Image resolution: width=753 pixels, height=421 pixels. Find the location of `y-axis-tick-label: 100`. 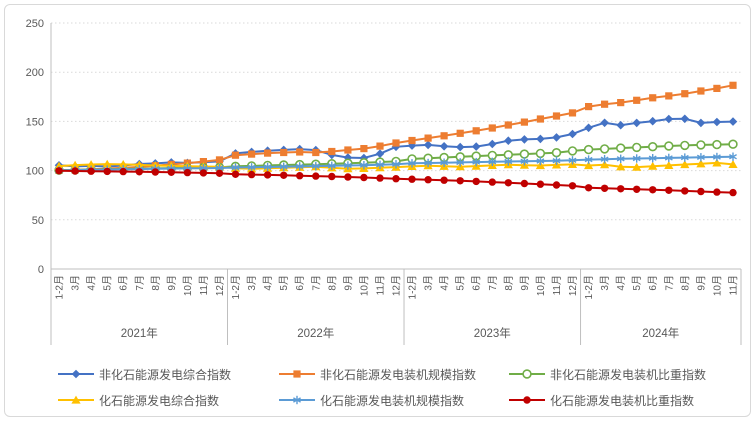

y-axis-tick-label: 100 is located at coordinates (35, 172).